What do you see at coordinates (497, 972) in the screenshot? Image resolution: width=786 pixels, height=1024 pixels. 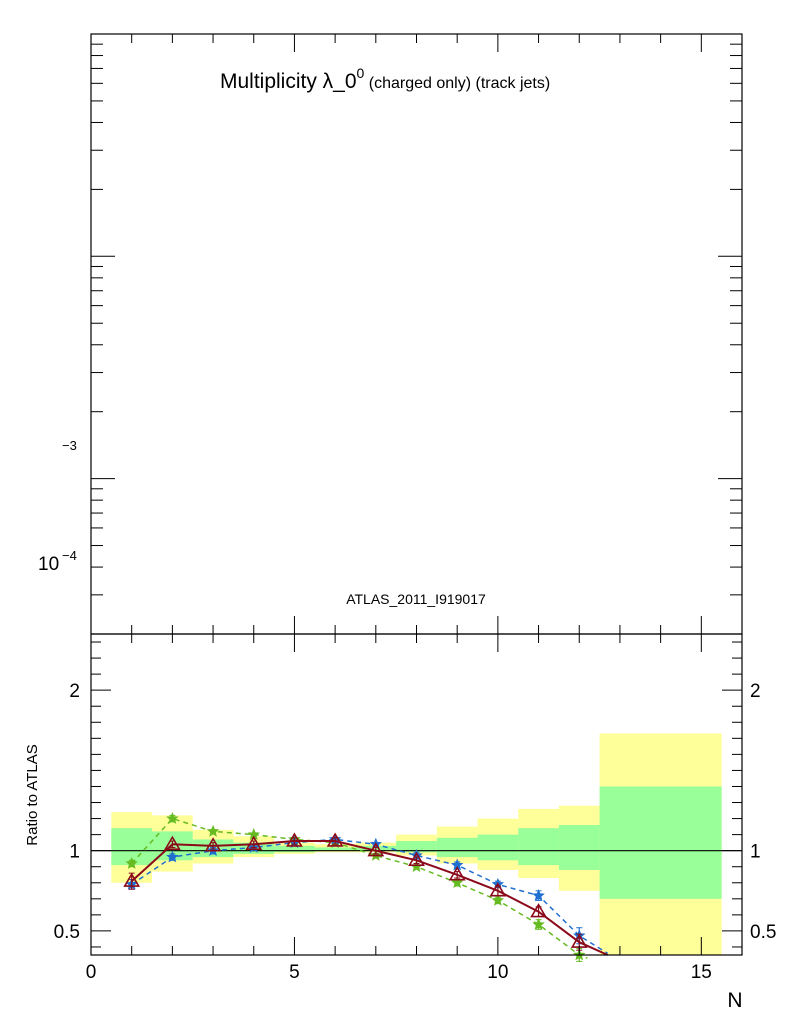 I see `x-tick-label: 10` at bounding box center [497, 972].